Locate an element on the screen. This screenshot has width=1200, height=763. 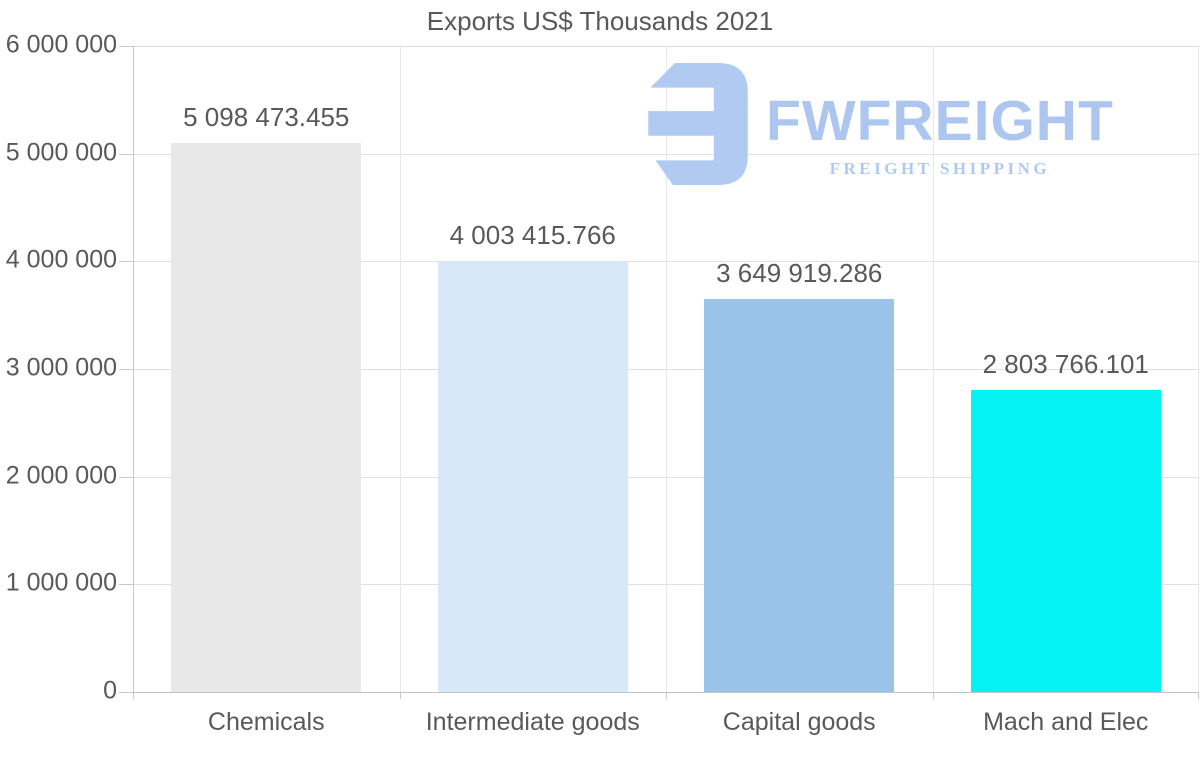
y-axis-label: 1 000 000 is located at coordinates (61, 582).